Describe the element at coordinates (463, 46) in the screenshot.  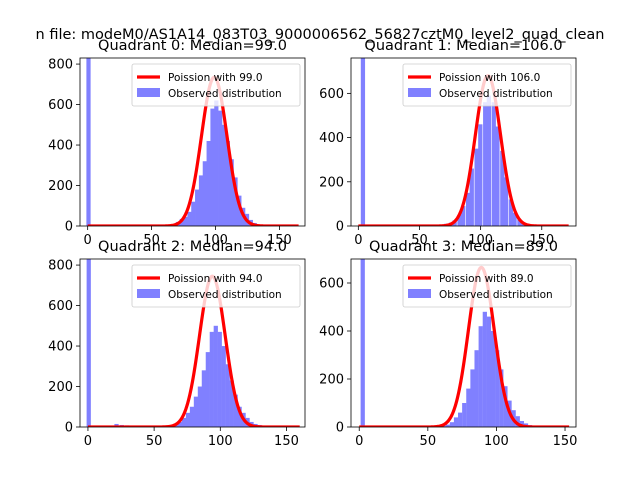
I see `subplot-title: Quadrant 1: Median=106.0` at that location.